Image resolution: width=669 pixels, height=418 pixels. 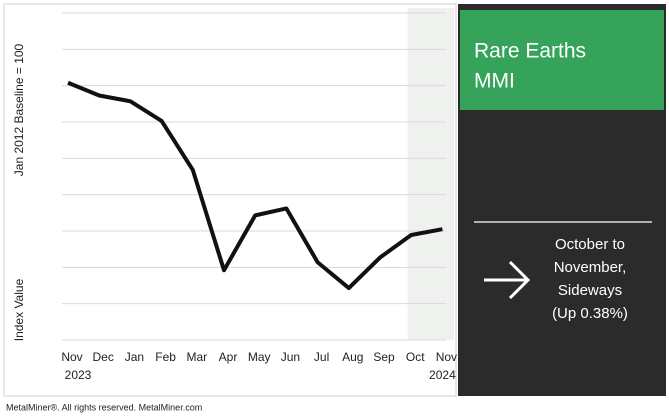 What do you see at coordinates (103, 357) in the screenshot?
I see `x-tick-label: Dec` at bounding box center [103, 357].